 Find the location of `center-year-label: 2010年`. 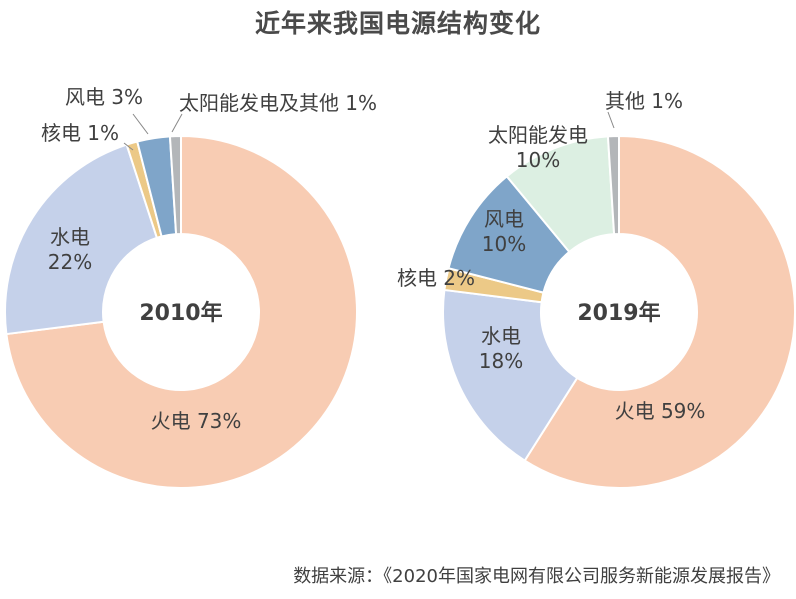

center-year-label: 2010年 is located at coordinates (180, 313).